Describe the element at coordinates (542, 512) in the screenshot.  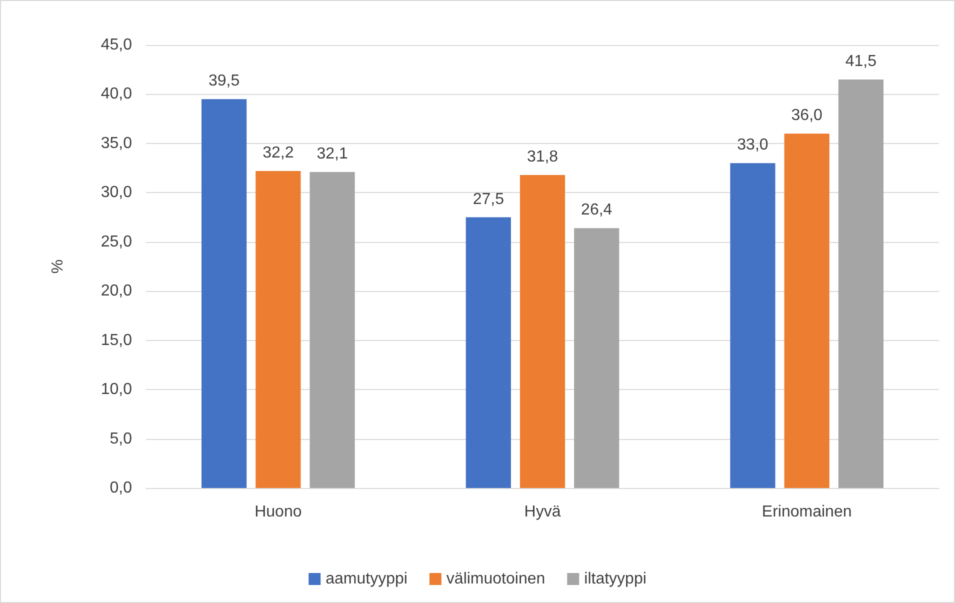
I see `x-tick-label: Hyvä` at that location.